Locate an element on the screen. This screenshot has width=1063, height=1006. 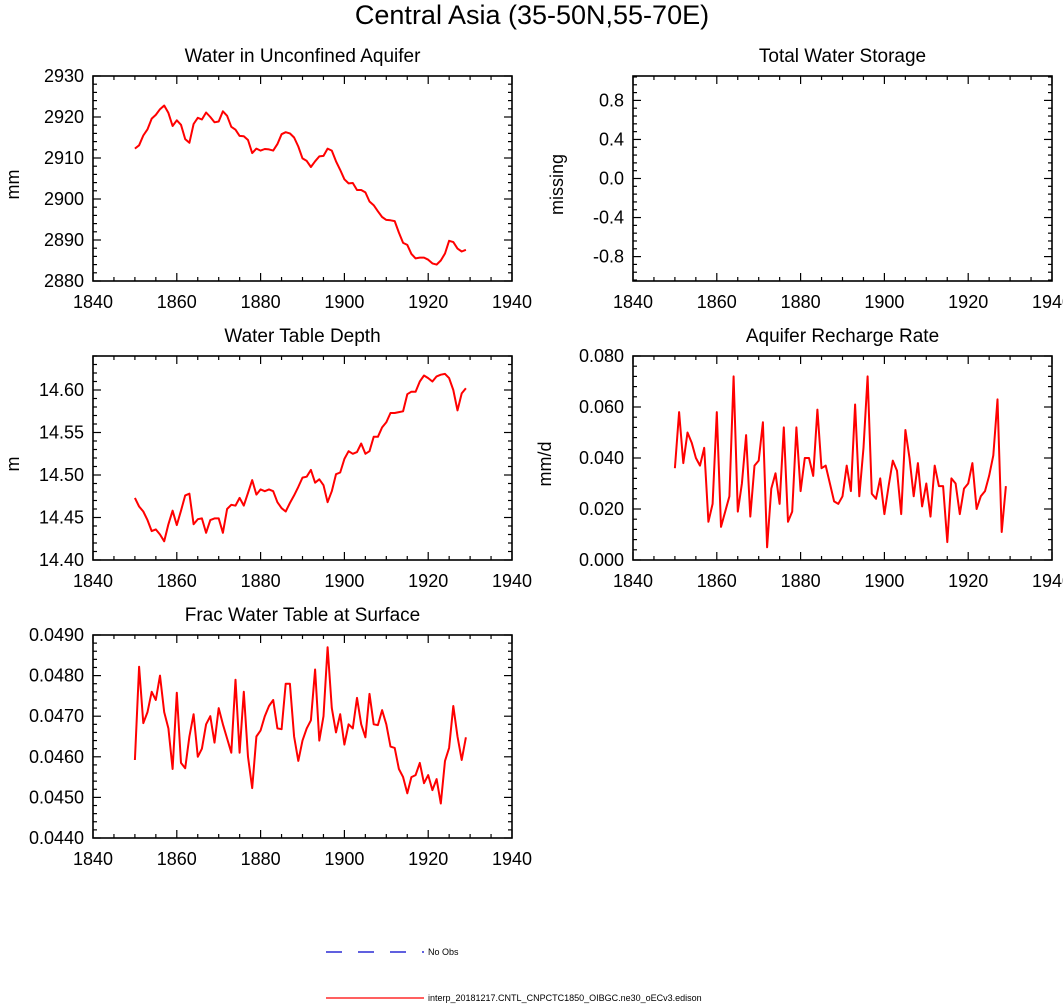
water-in-unconfined-aquifer-ytick-label: 2890 is located at coordinates (64, 240).